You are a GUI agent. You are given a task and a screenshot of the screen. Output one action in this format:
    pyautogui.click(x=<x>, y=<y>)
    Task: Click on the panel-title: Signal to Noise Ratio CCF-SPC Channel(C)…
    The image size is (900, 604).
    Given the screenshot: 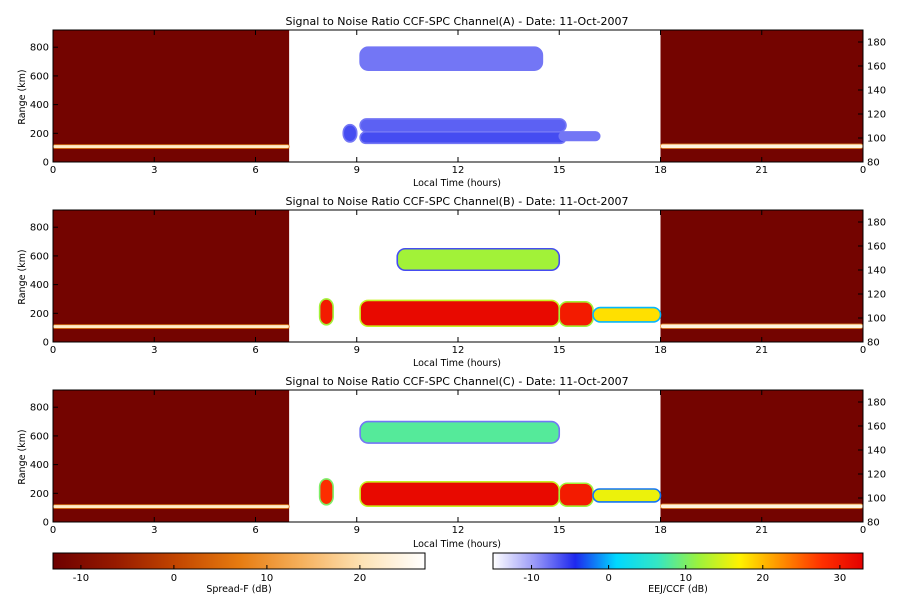 What is the action you would take?
    pyautogui.click(x=456, y=381)
    